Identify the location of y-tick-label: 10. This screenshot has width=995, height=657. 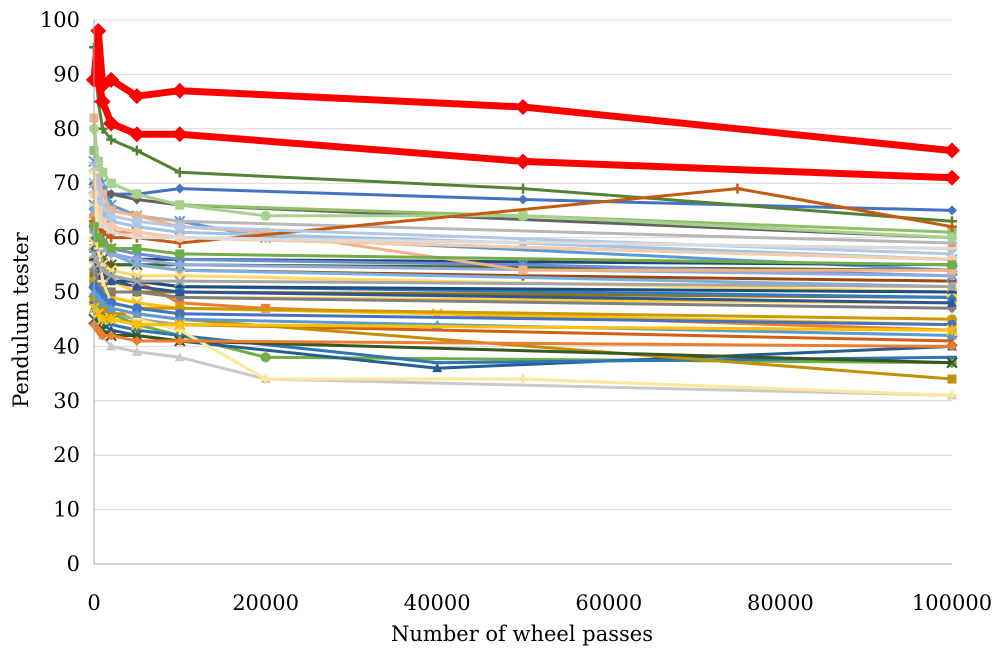
(66, 510).